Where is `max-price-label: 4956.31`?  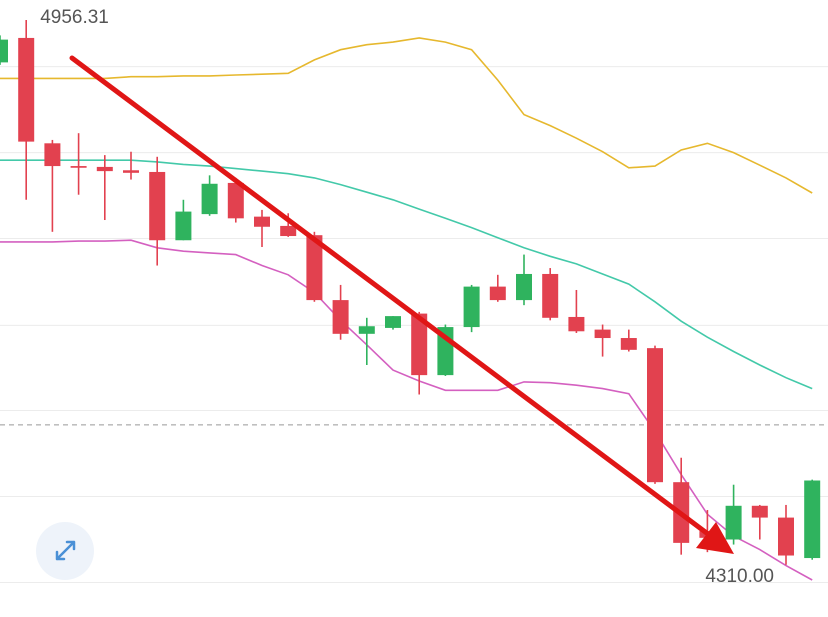 max-price-label: 4956.31 is located at coordinates (74, 17).